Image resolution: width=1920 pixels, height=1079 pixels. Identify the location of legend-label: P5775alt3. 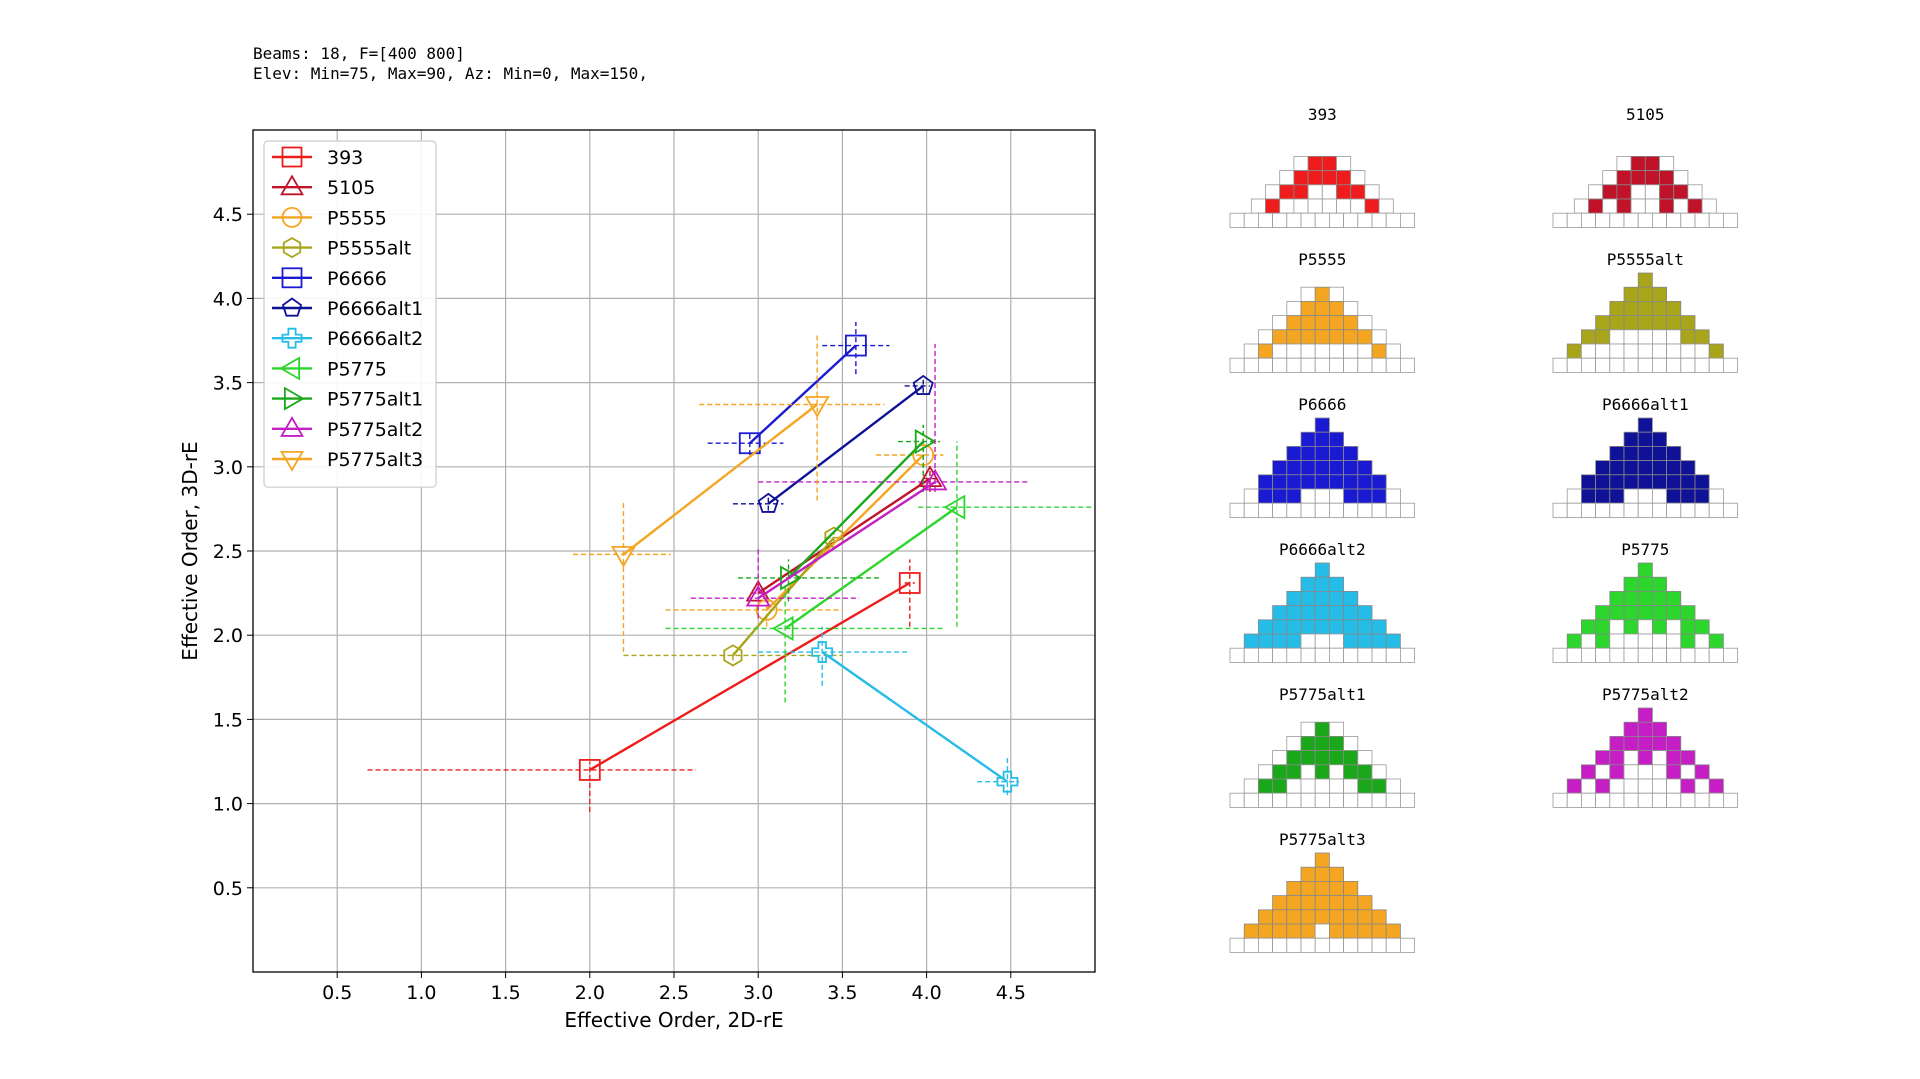
(375, 460).